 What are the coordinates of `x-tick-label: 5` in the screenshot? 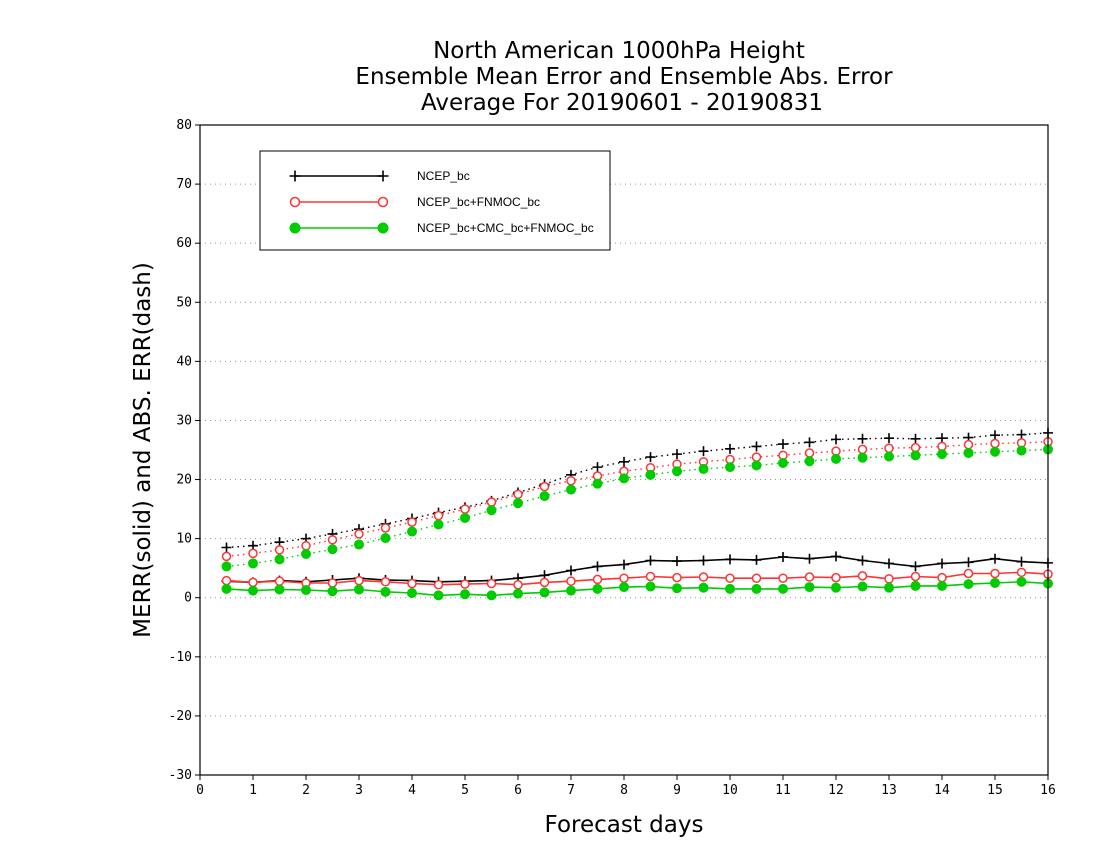 It's located at (465, 790).